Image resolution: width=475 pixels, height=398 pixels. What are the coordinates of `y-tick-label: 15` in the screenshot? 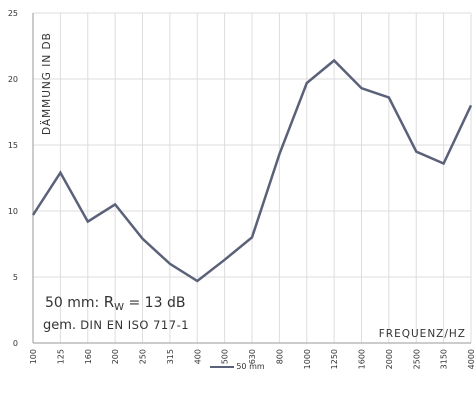 It's located at (13, 145).